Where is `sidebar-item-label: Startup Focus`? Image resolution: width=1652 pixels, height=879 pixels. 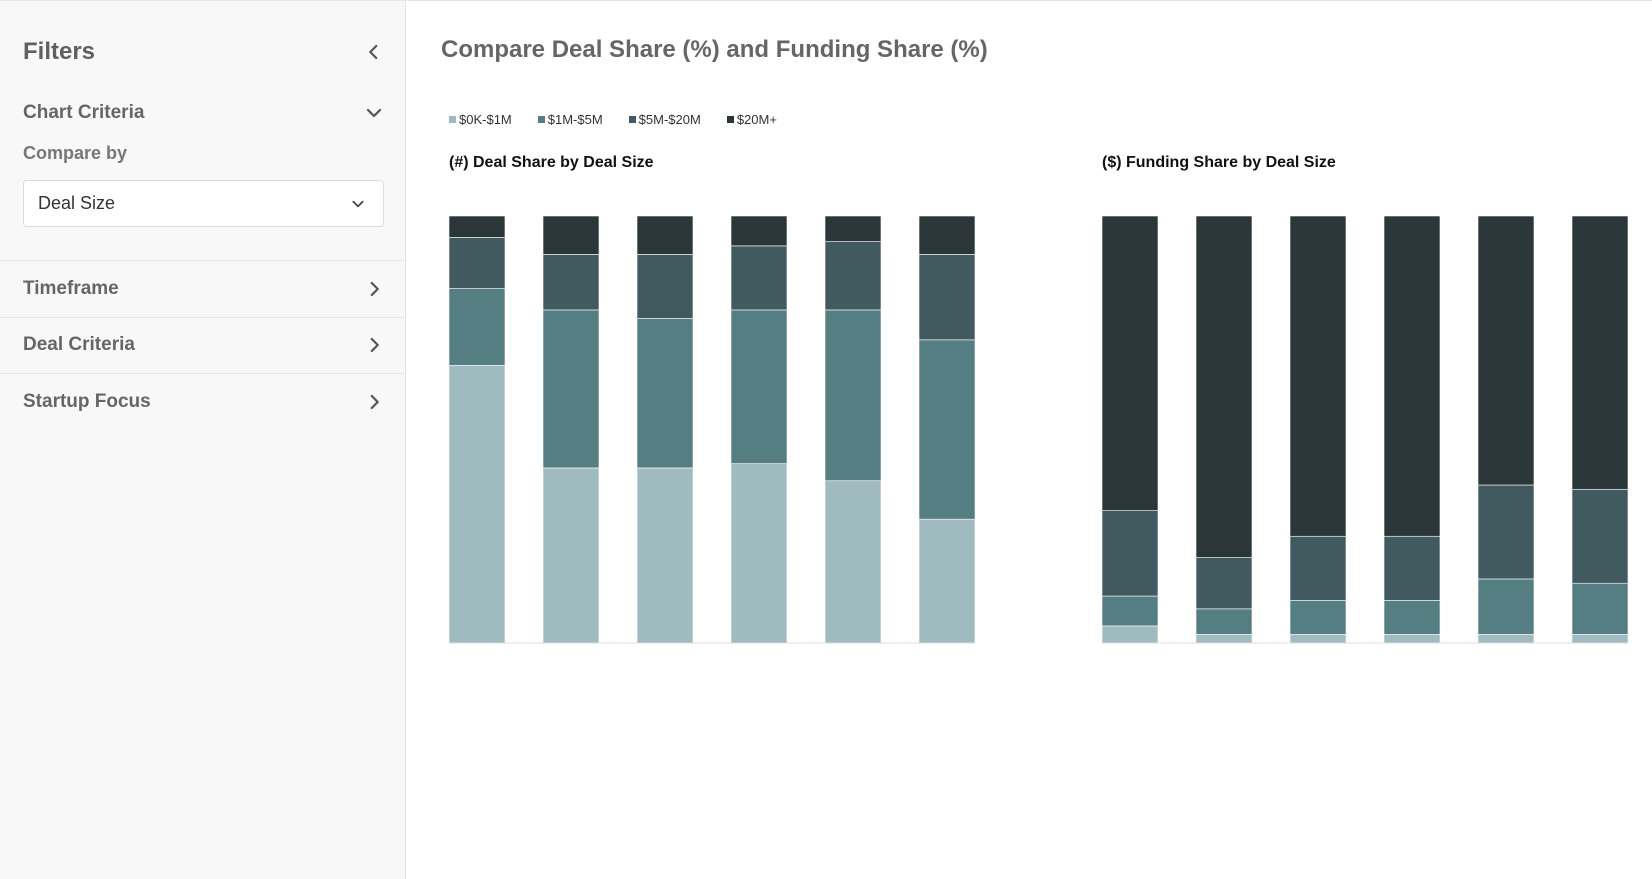 sidebar-item-label: Startup Focus is located at coordinates (87, 401).